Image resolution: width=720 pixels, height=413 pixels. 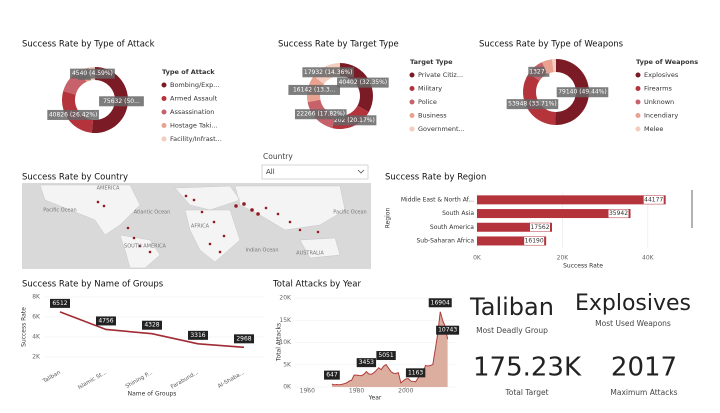 I want to click on data-label: 44177, so click(x=653, y=199).